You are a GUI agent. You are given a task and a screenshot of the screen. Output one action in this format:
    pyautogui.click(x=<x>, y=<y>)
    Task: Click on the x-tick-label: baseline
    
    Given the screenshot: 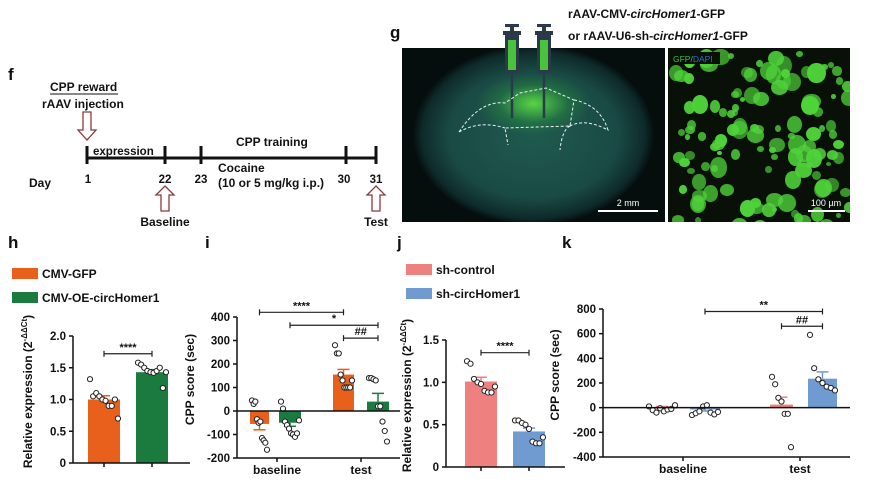 What is the action you would take?
    pyautogui.click(x=277, y=470)
    